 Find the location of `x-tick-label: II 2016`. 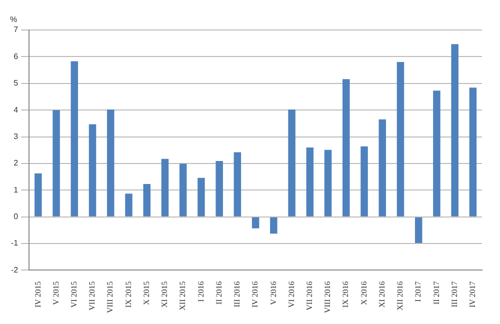

x-tick-label: II 2016 is located at coordinates (219, 293).